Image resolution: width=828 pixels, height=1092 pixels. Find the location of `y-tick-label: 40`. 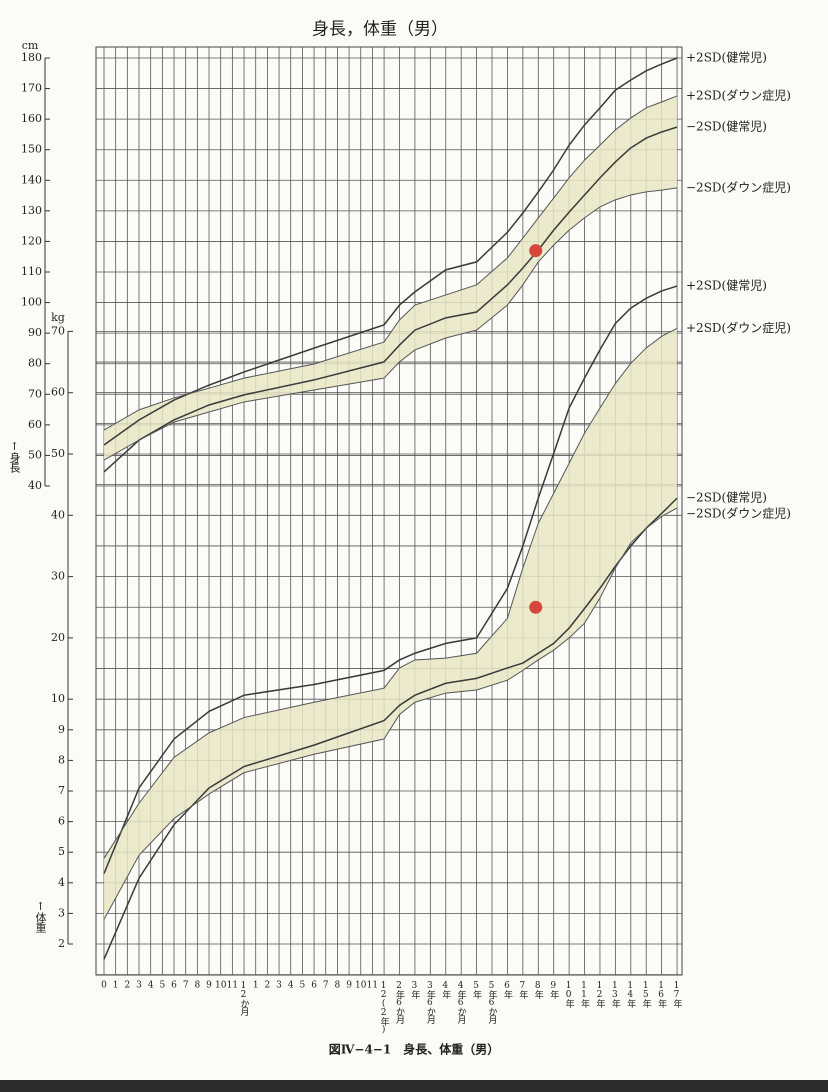

y-tick-label: 40 is located at coordinates (35, 485).